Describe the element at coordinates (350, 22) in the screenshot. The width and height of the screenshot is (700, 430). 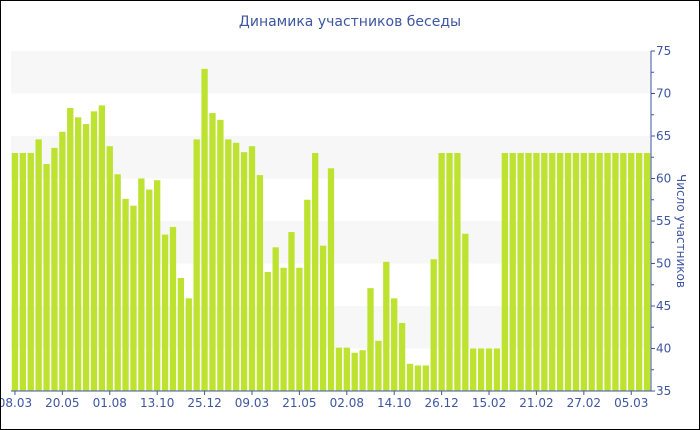
I see `chart-title: Динамика участников беседы` at that location.